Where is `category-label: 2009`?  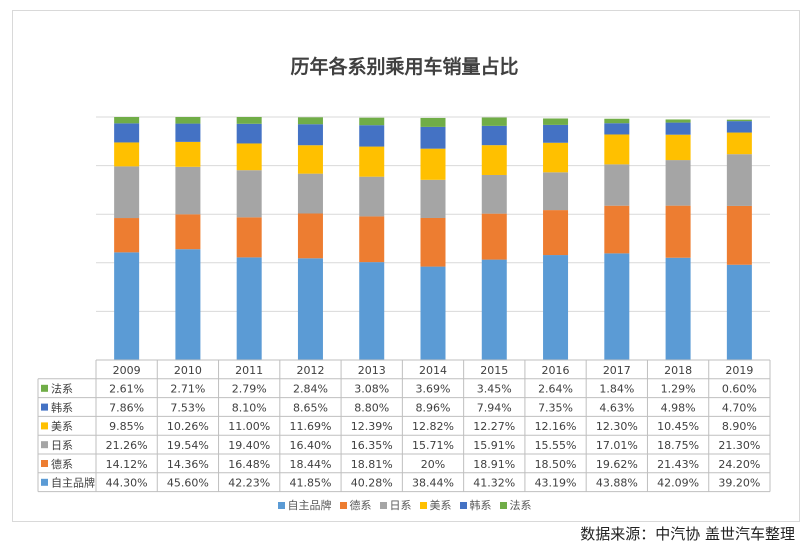 category-label: 2009 is located at coordinates (127, 370).